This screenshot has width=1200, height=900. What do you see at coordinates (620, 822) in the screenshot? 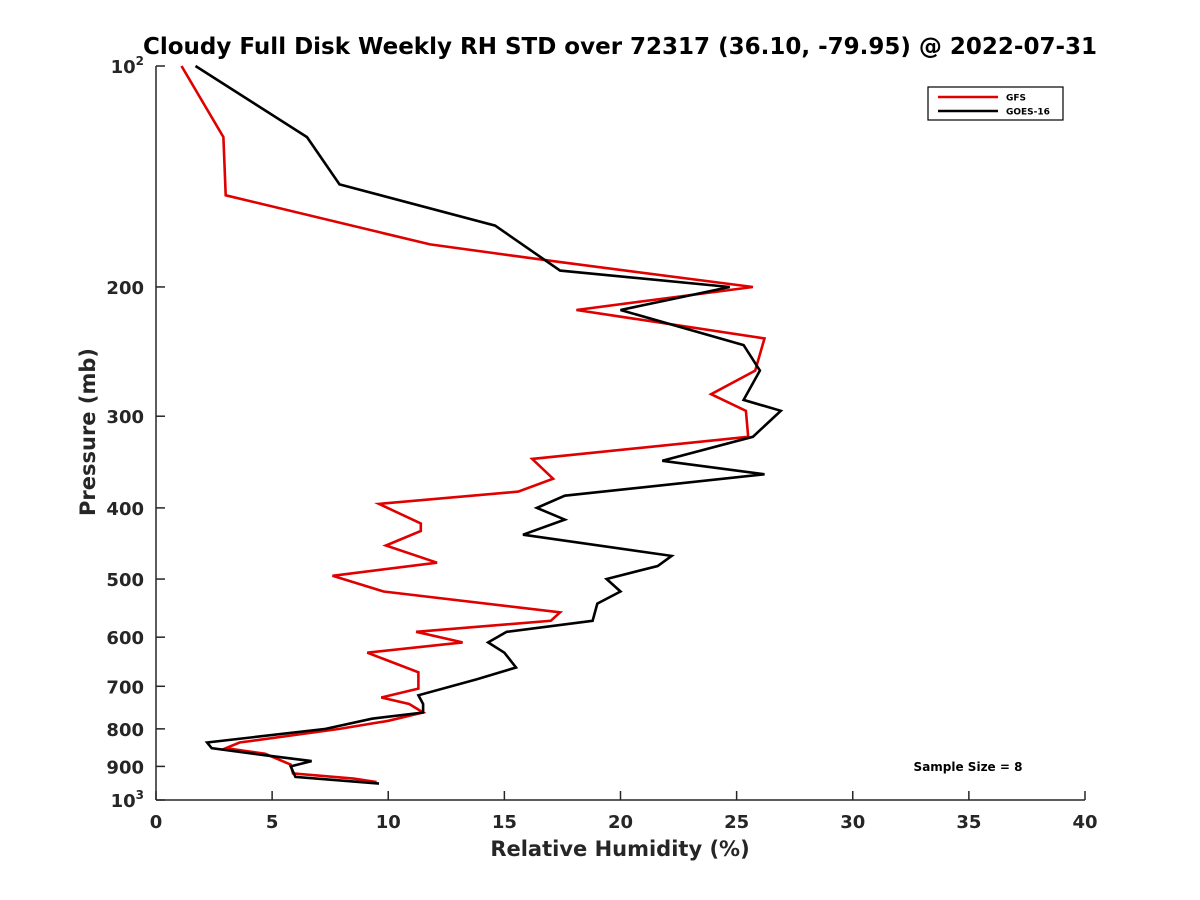
I see `x-tick-label: 20` at bounding box center [620, 822].